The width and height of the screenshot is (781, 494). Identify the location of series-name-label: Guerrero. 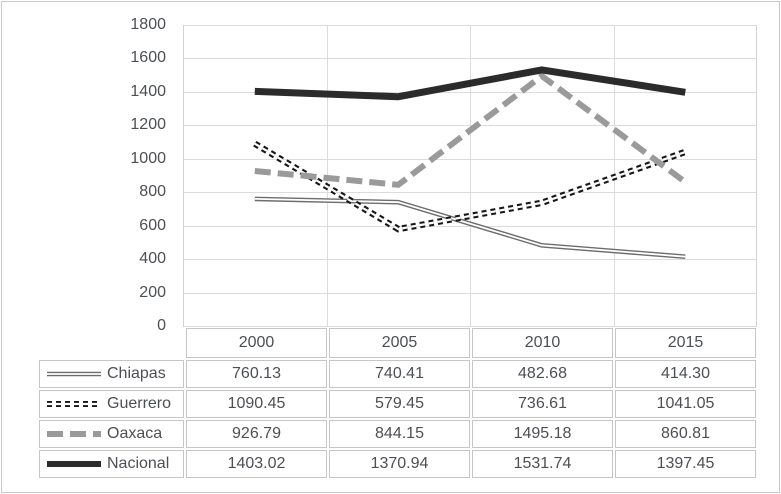
(139, 403).